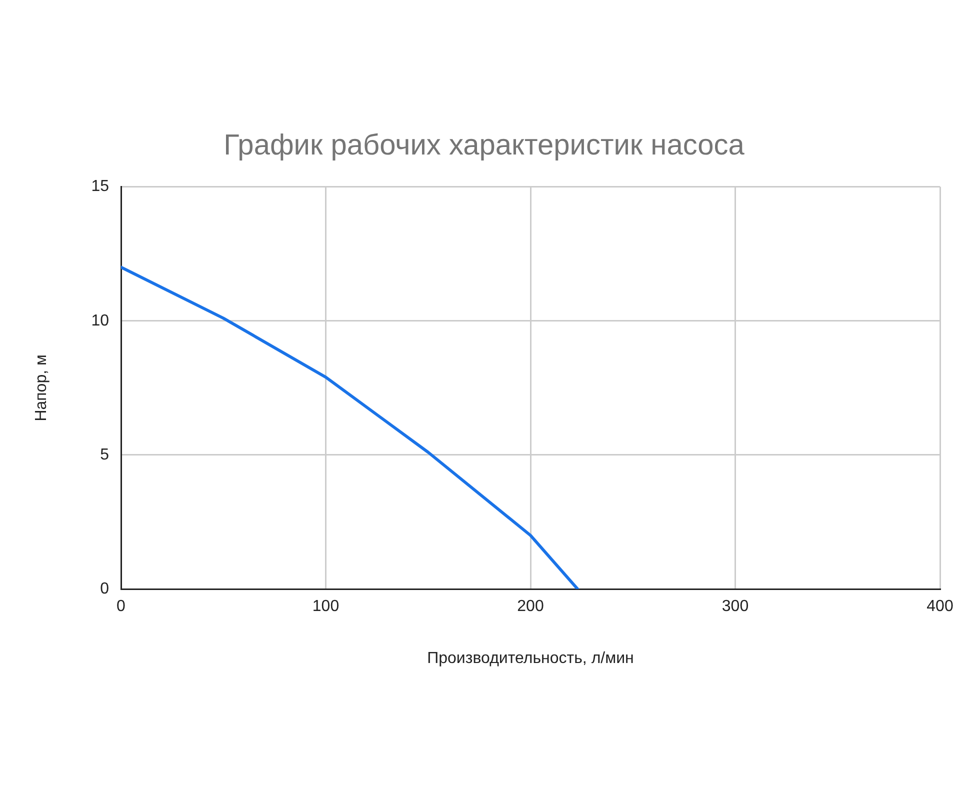 The width and height of the screenshot is (971, 795). Describe the element at coordinates (121, 607) in the screenshot. I see `x-tick-label: 0` at that location.